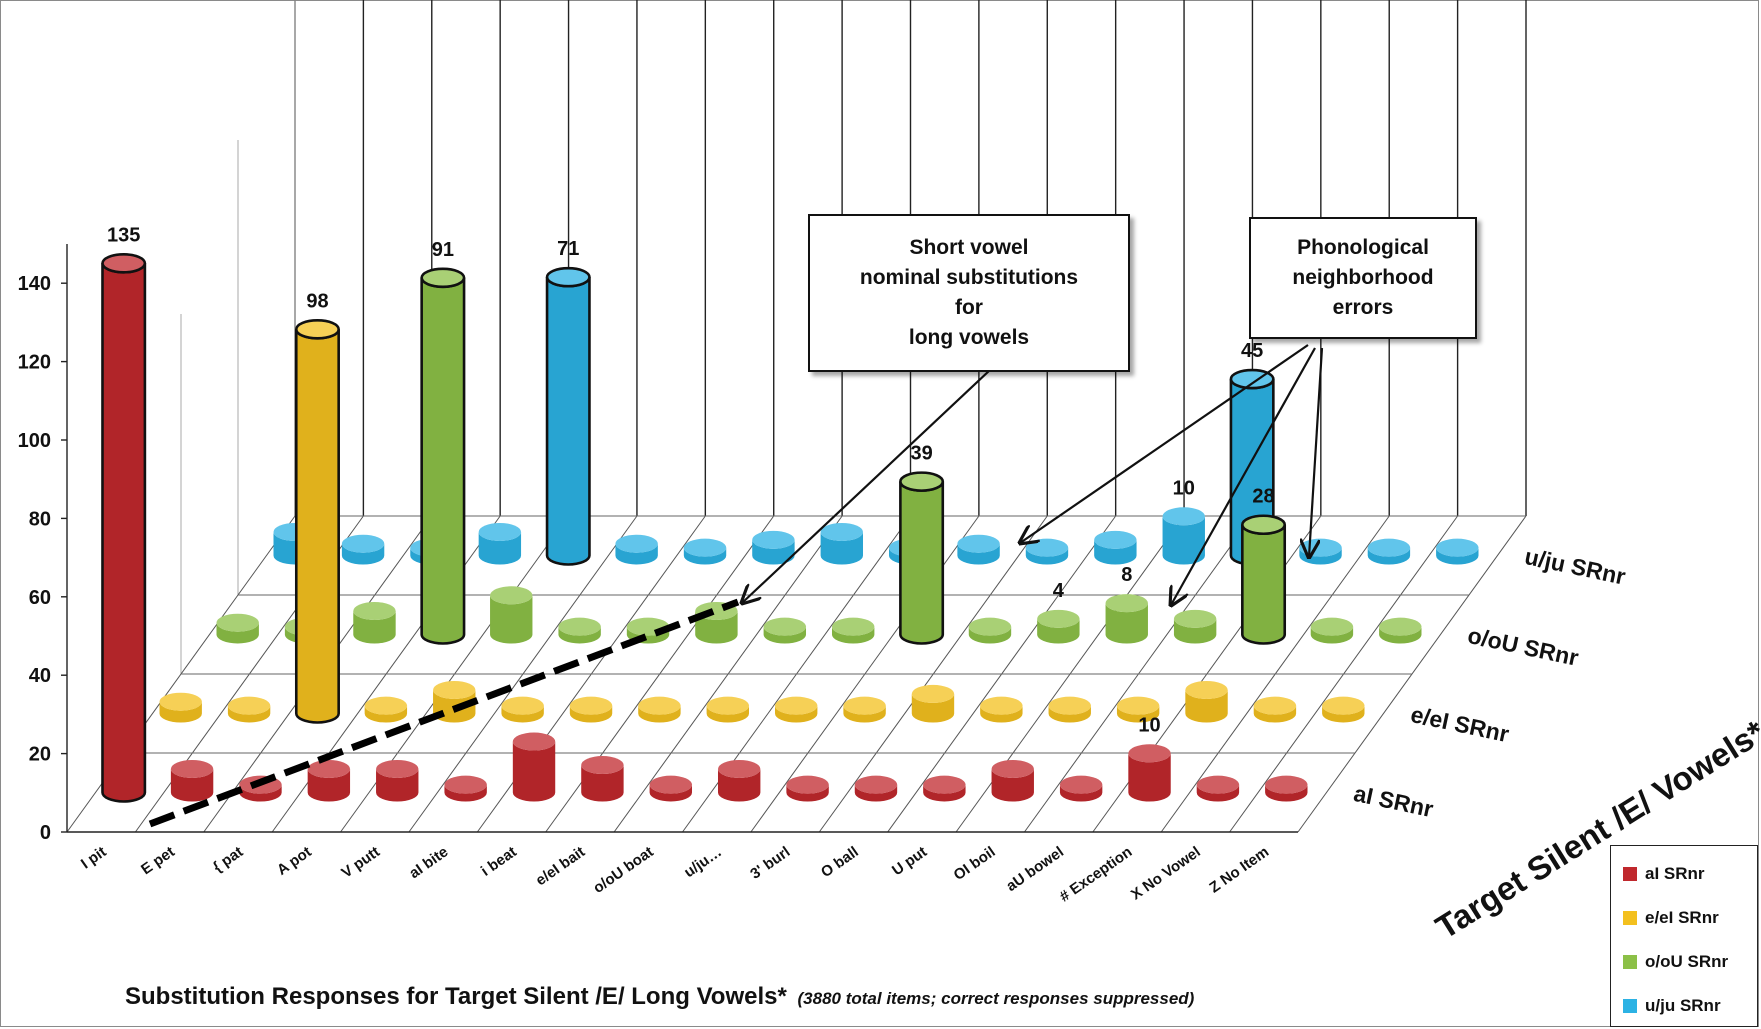 This screenshot has height=1029, width=1761. I want to click on x-tick-label: aU bowel, so click(1035, 869).